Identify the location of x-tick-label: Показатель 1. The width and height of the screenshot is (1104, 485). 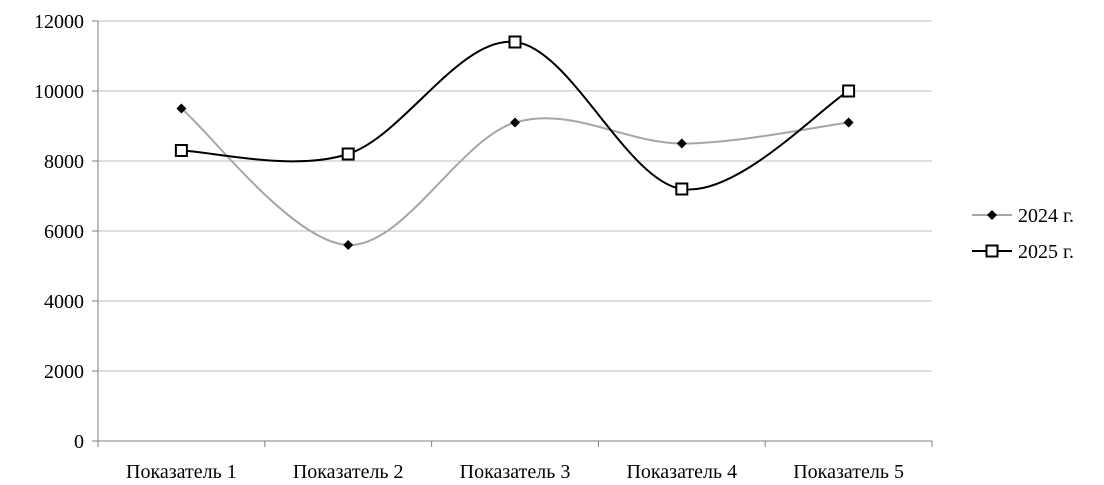
(181, 472).